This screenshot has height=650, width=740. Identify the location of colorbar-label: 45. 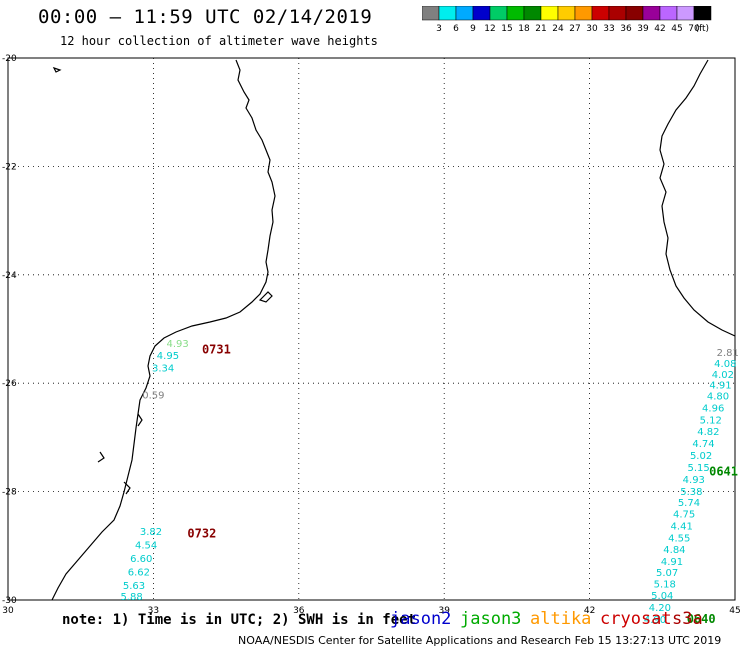
(676, 29).